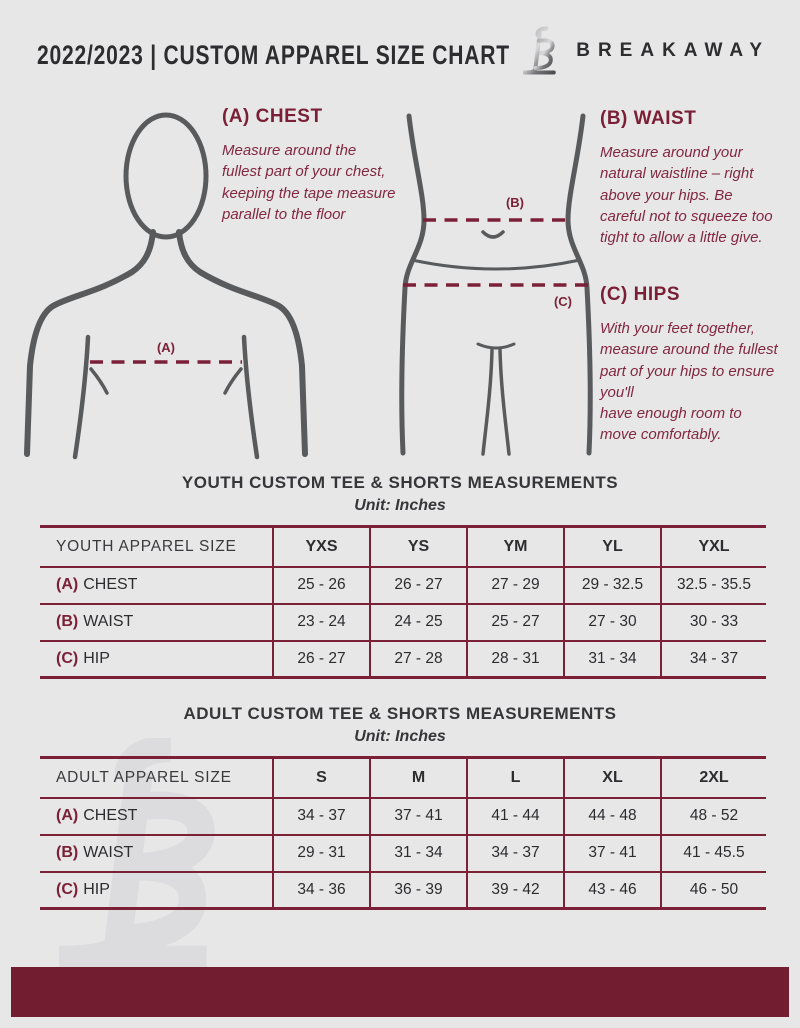 The image size is (800, 1028). I want to click on hips-line-label: (C), so click(563, 301).